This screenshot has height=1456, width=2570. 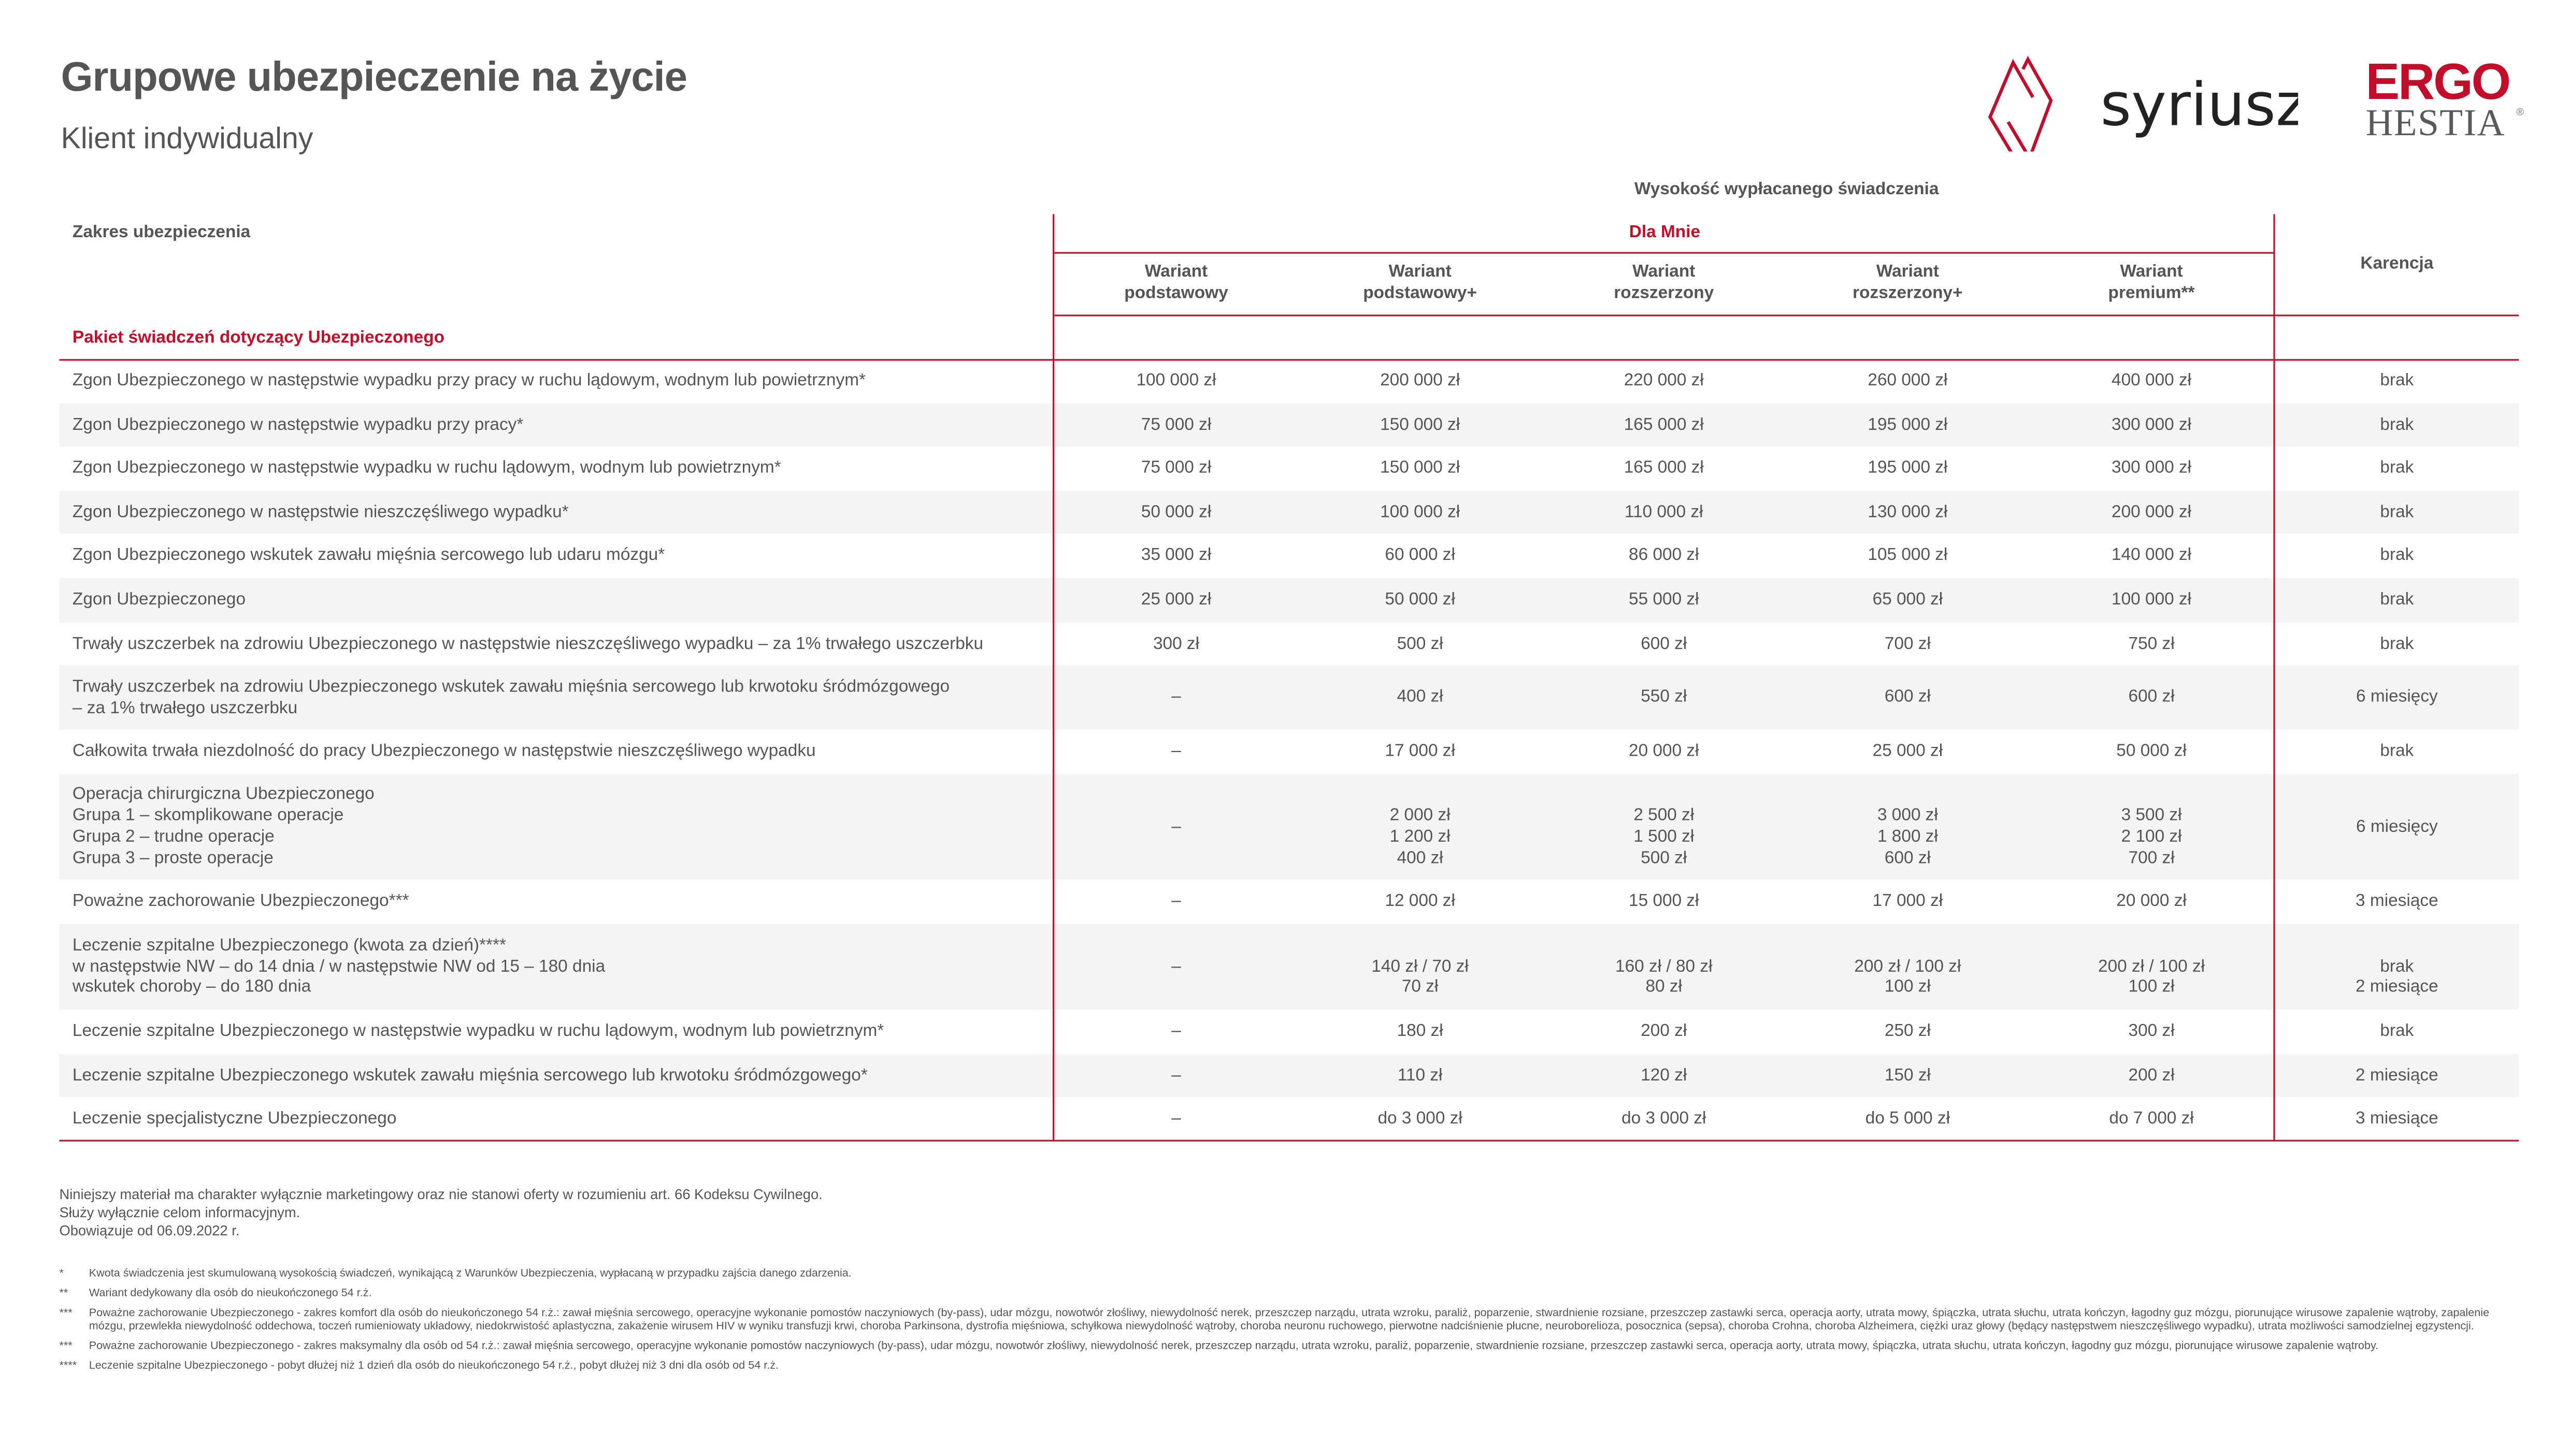 What do you see at coordinates (1664, 697) in the screenshot?
I see `benefit-amount: 550 zł` at bounding box center [1664, 697].